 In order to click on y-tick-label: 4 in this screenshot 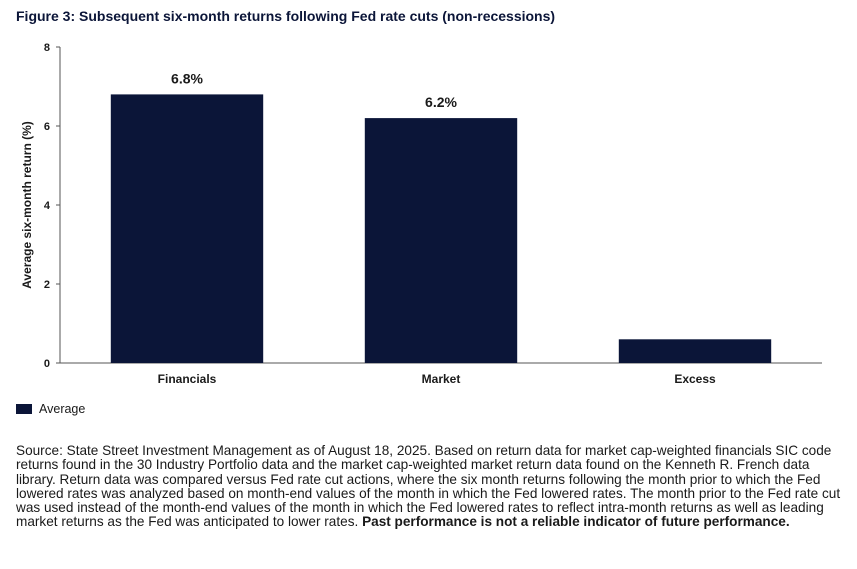, I will do `click(47, 206)`.